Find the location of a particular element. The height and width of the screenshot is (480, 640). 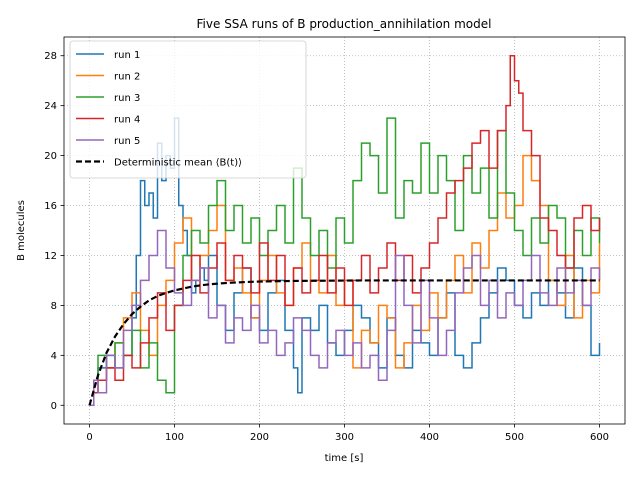

x-tick-label: 600 is located at coordinates (599, 437).